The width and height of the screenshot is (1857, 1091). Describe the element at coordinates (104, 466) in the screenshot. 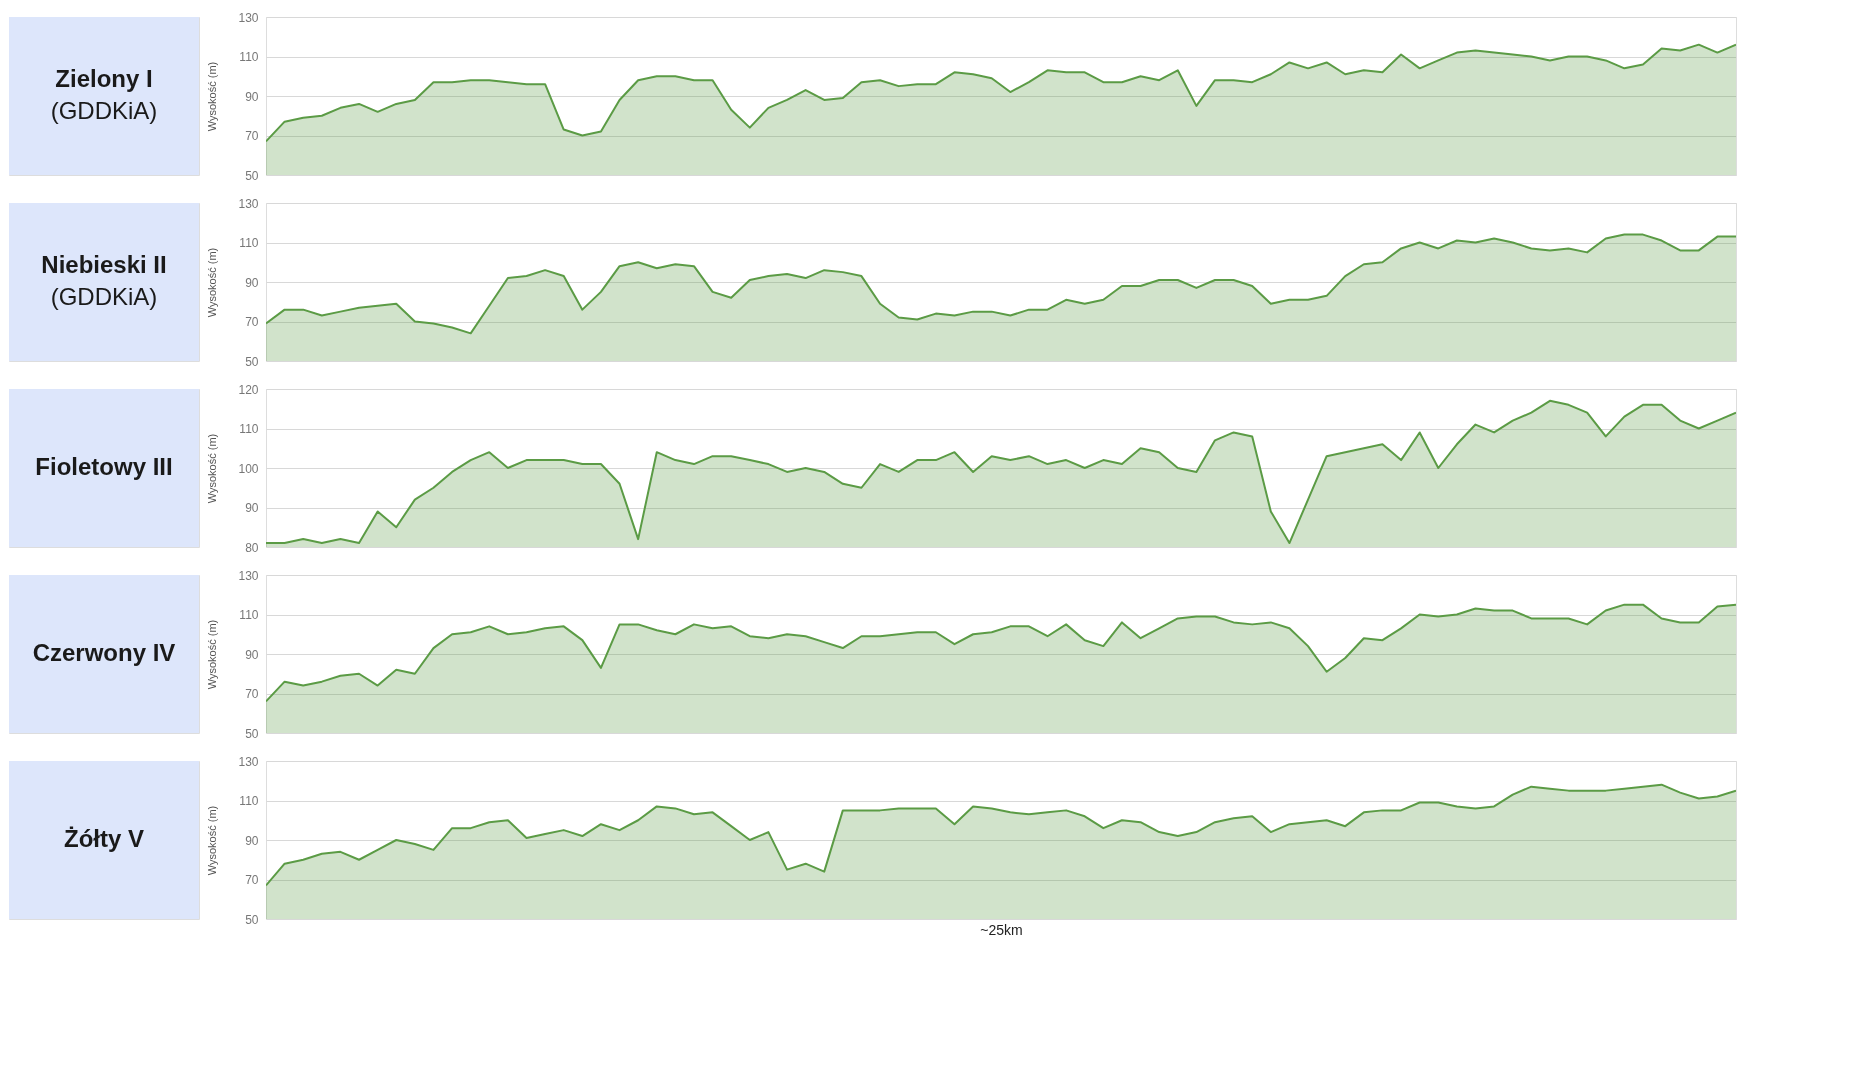

I see `text: Fioletowy III` at that location.